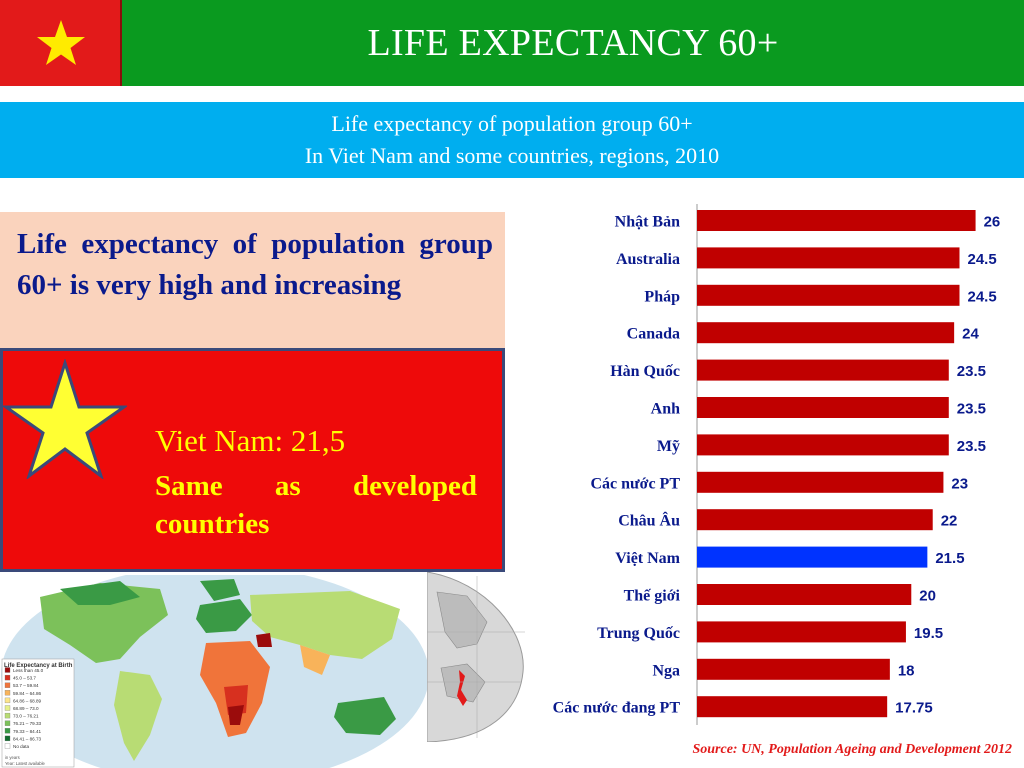  Describe the element at coordinates (104, 623) in the screenshot. I see `north-america-shape` at that location.